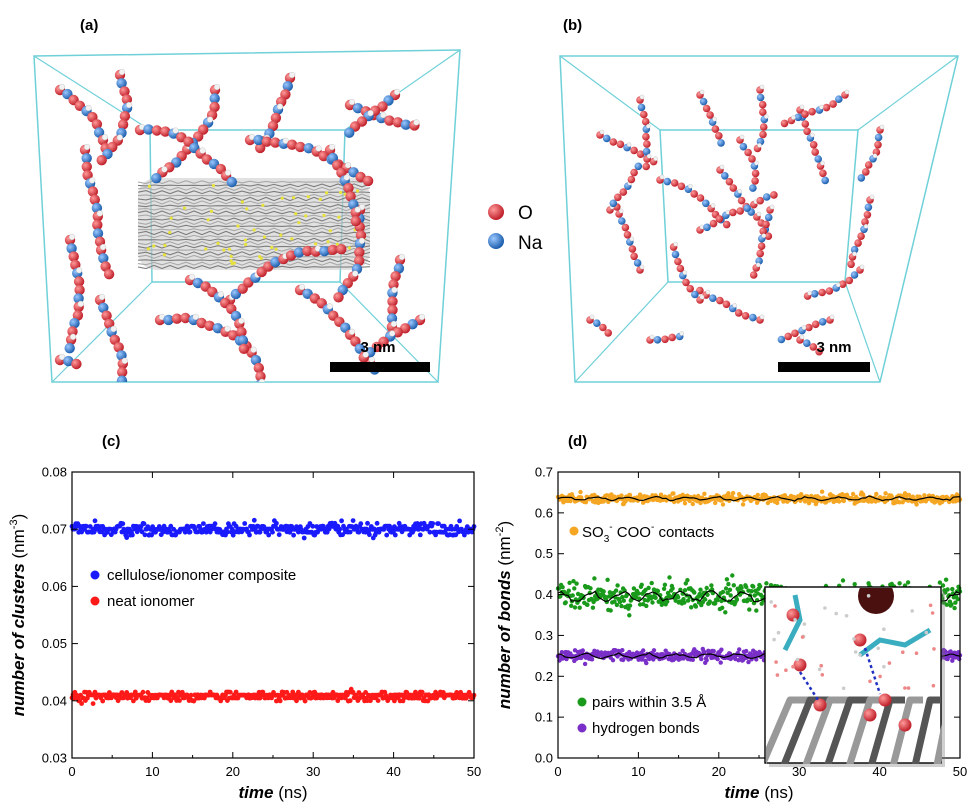 The height and width of the screenshot is (812, 970). Describe the element at coordinates (544, 635) in the screenshot. I see `y-tick-label: 0.3` at that location.